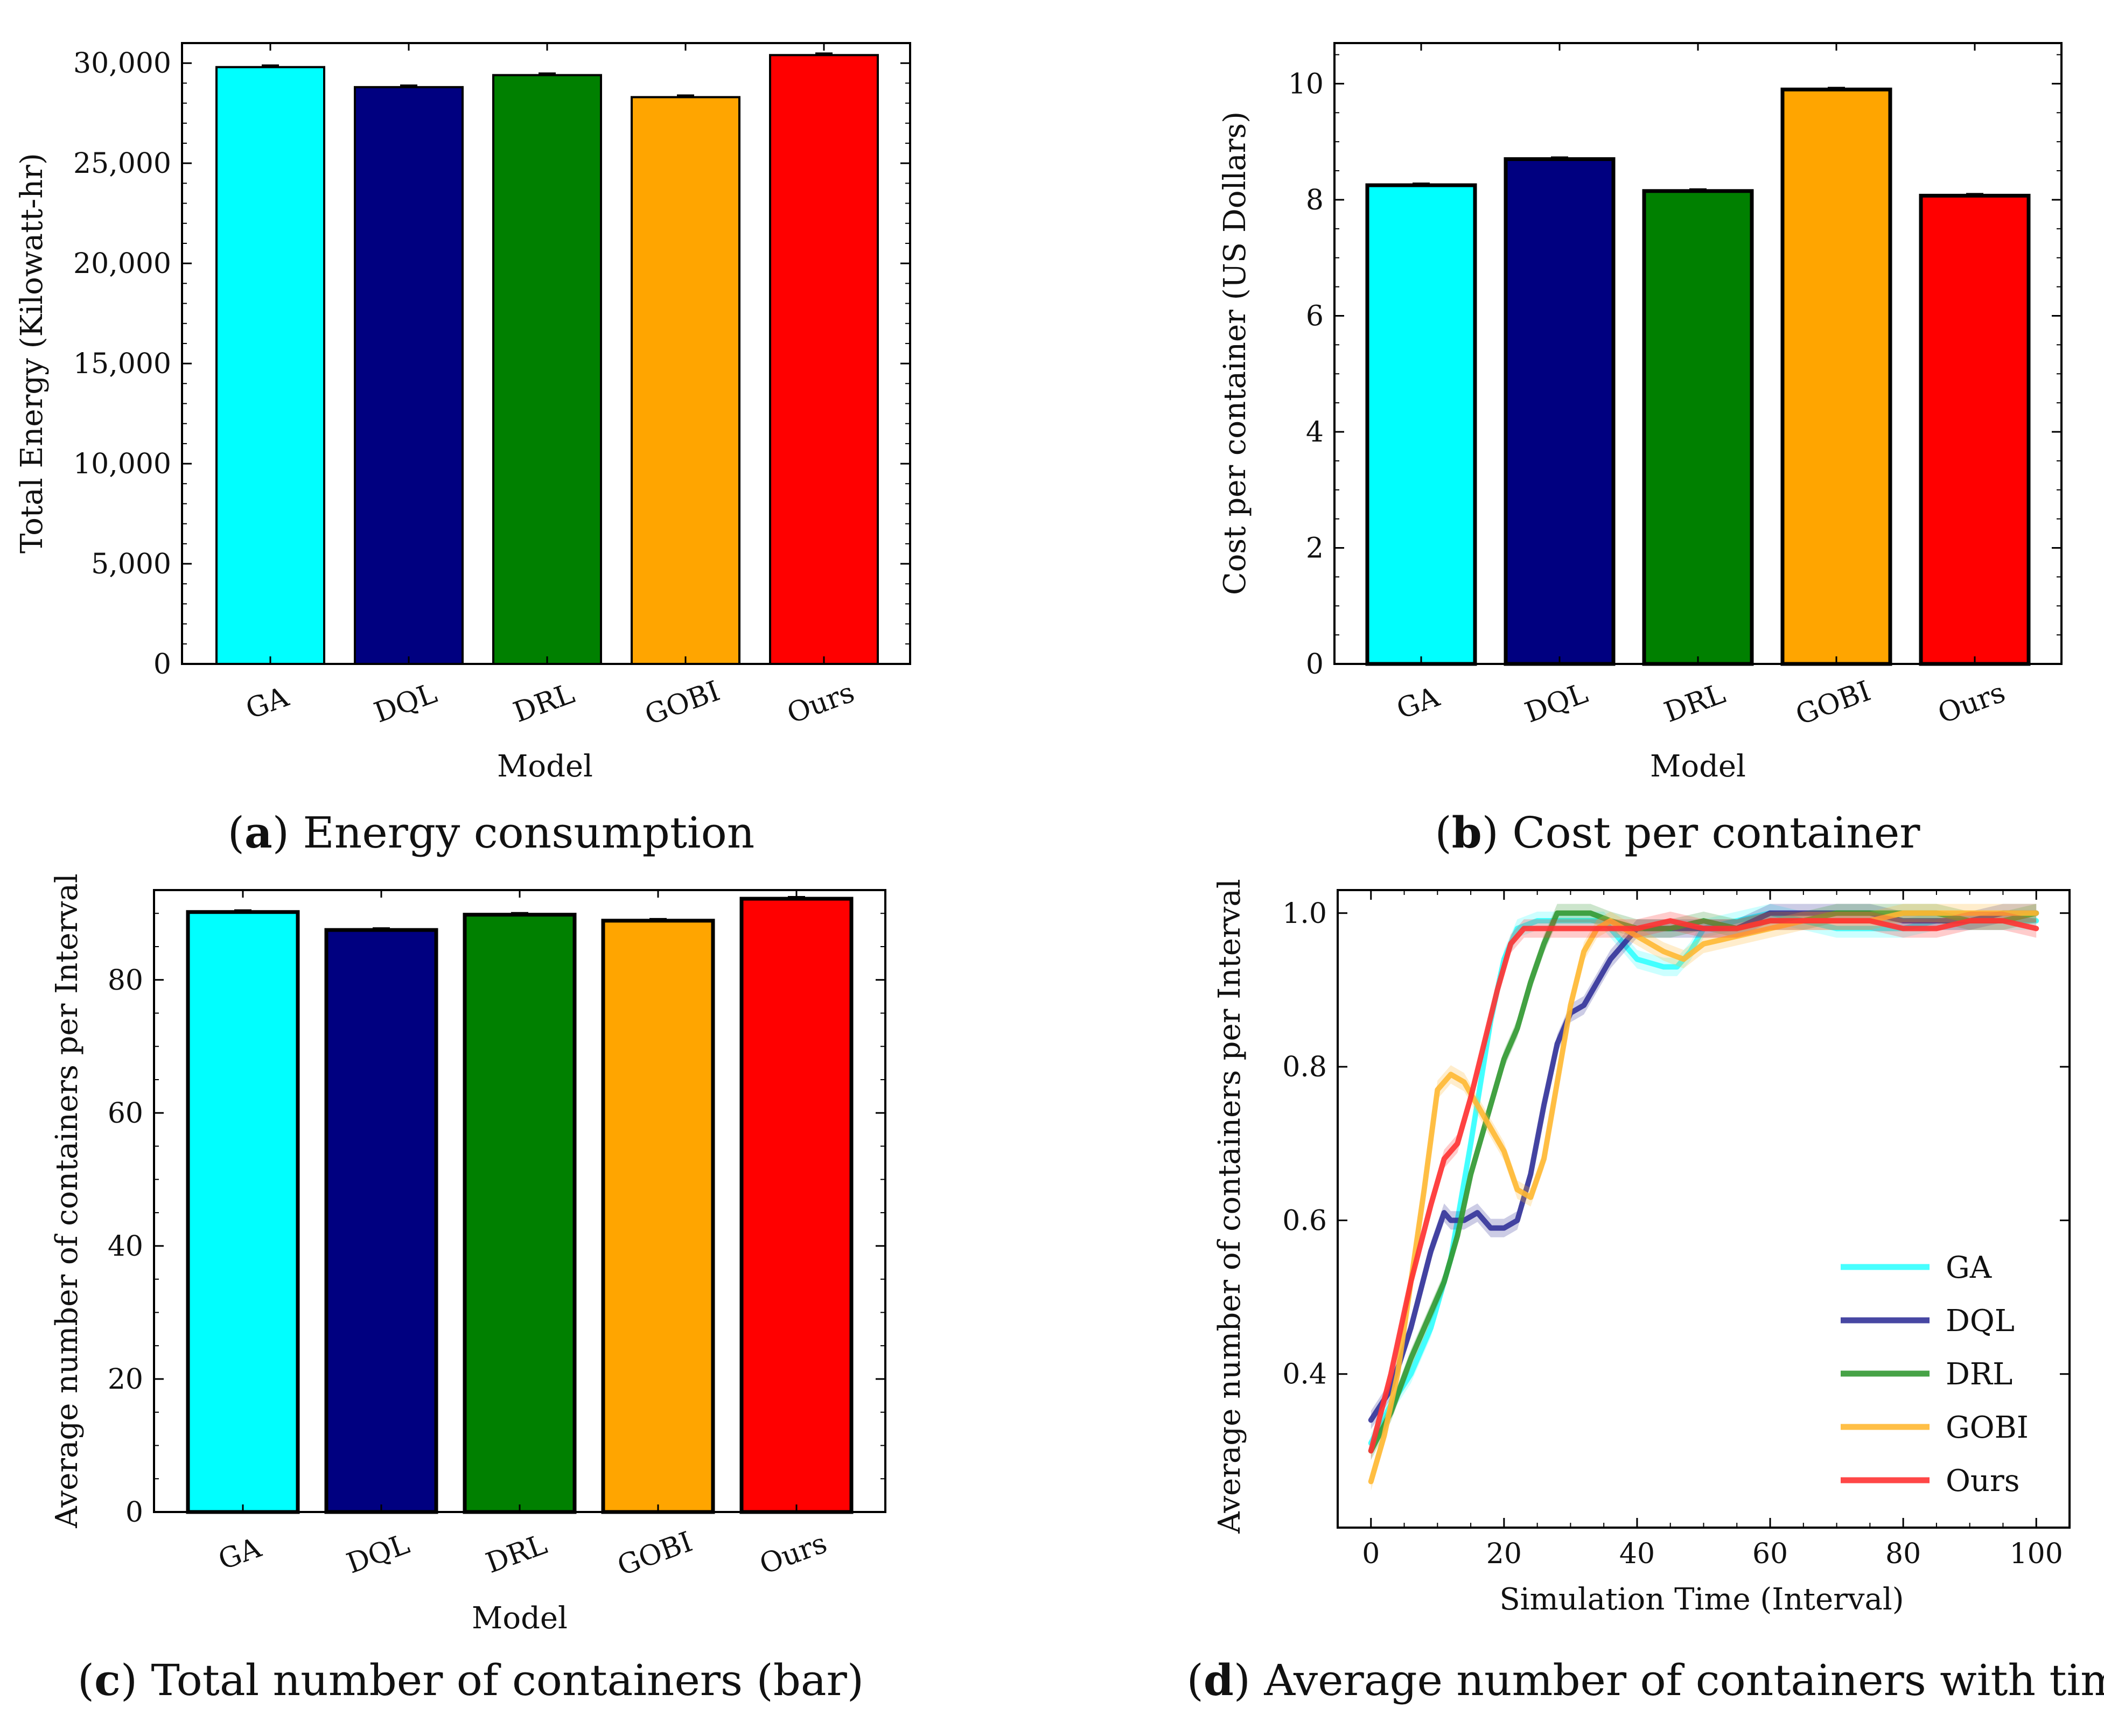 The height and width of the screenshot is (1736, 2104). Describe the element at coordinates (1988, 1427) in the screenshot. I see `legend-label: GOBI` at that location.